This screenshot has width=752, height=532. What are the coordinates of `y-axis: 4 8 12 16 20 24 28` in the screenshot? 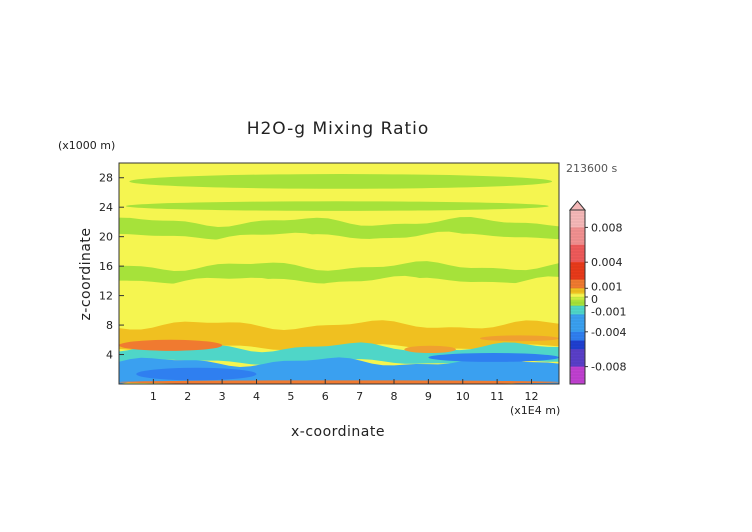 It's located at (111, 267).